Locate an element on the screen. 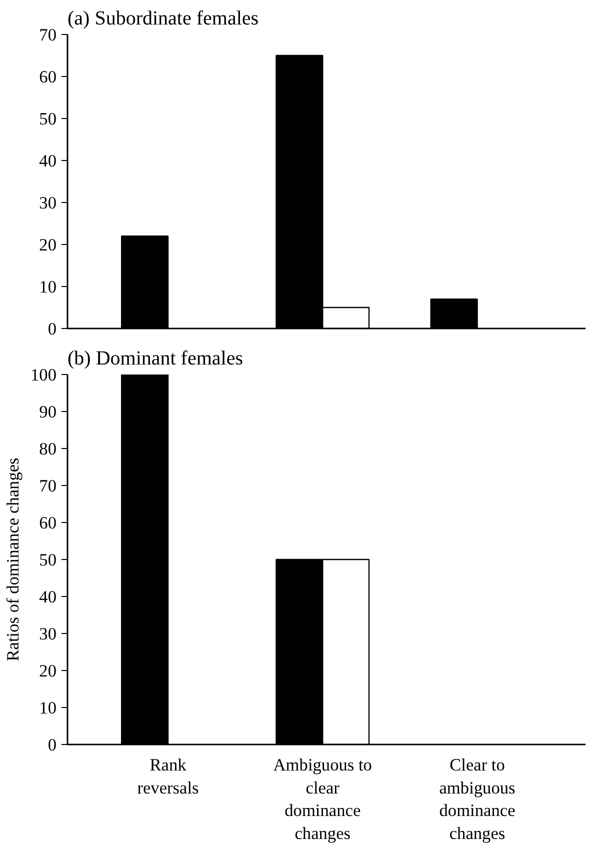 Image resolution: width=595 pixels, height=857 pixels. x-tick-label: Rank reversals is located at coordinates (168, 777).